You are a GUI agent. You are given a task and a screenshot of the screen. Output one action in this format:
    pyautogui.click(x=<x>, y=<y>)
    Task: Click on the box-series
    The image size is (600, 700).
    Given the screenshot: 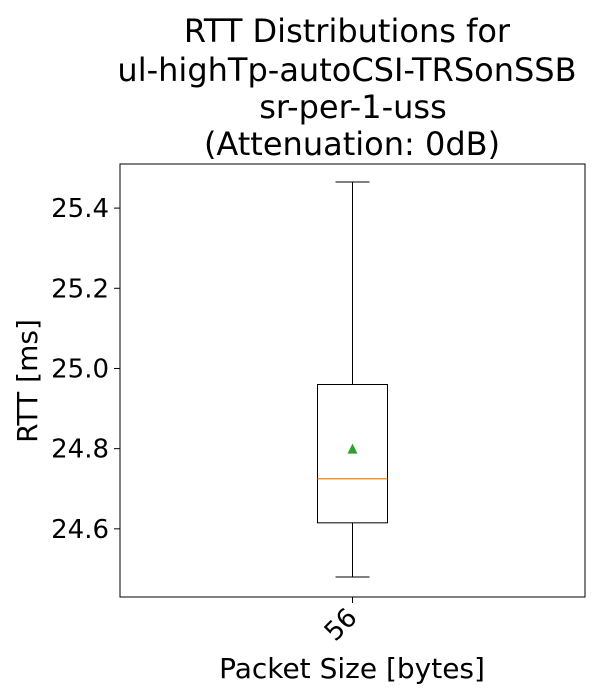 What is the action you would take?
    pyautogui.click(x=352, y=379)
    